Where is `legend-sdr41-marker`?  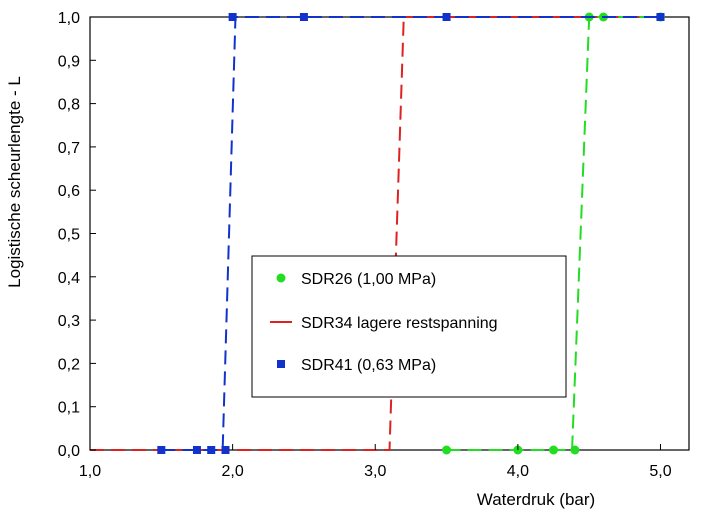
legend-sdr41-marker is located at coordinates (281, 364).